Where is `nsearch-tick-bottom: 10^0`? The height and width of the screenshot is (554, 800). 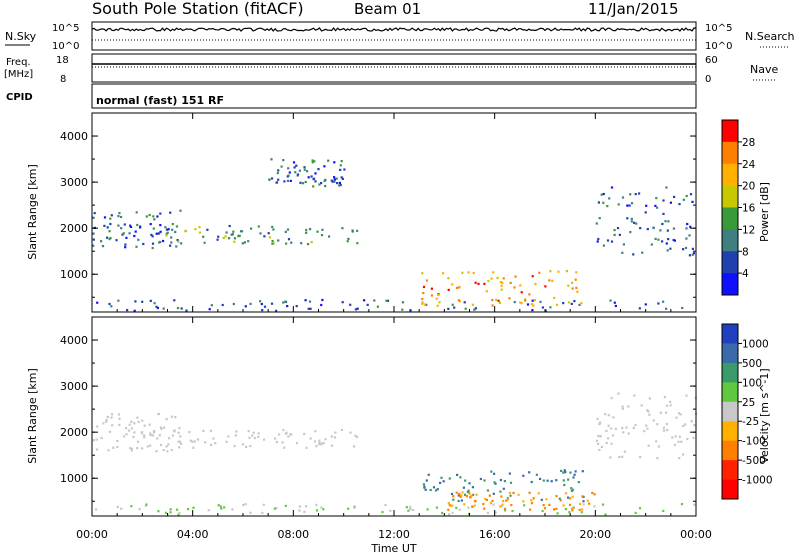
nsearch-tick-bottom: 10^0 is located at coordinates (718, 46).